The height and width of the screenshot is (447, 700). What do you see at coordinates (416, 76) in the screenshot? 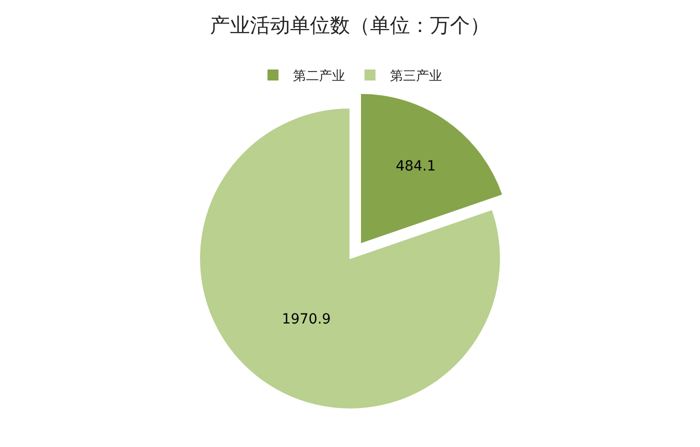
I see `legend-label: 第三产业` at bounding box center [416, 76].